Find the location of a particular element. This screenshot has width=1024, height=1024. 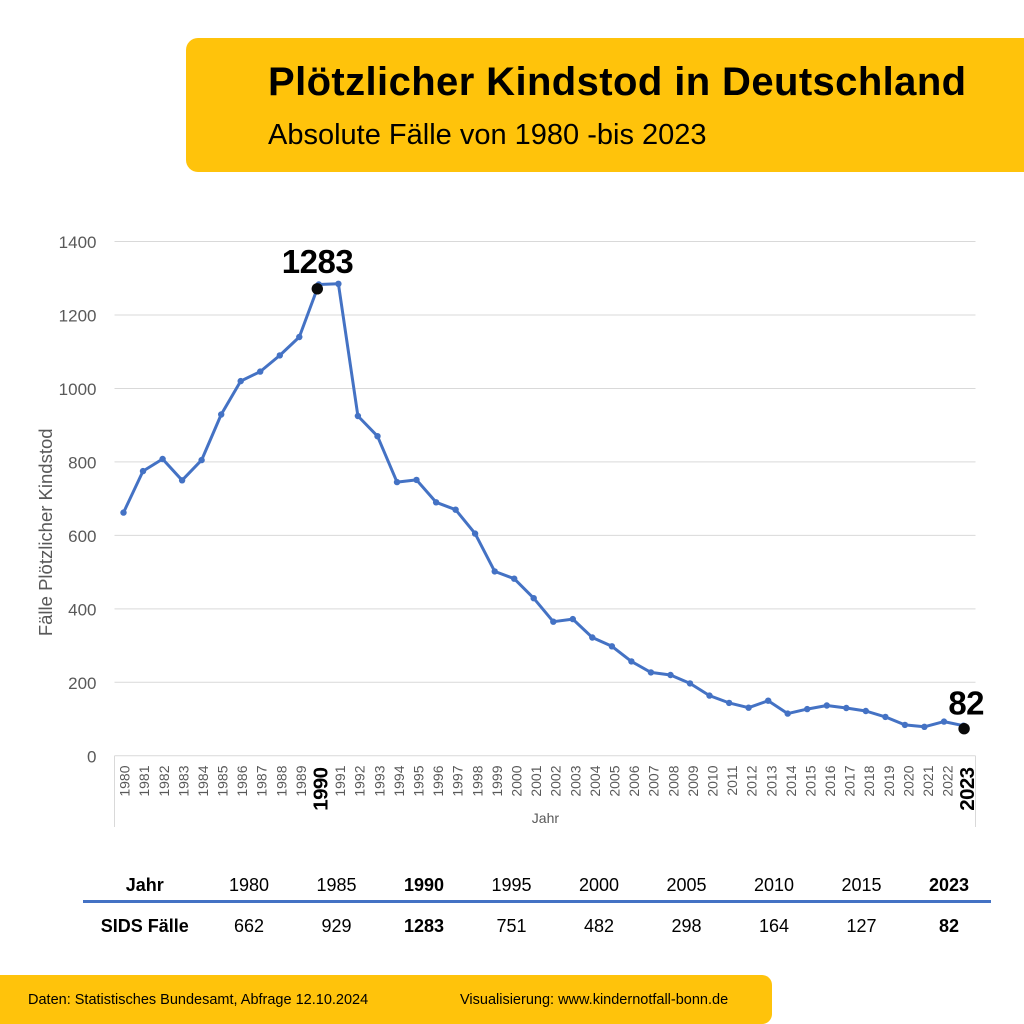

svg-text: 2013 is located at coordinates (771, 780).